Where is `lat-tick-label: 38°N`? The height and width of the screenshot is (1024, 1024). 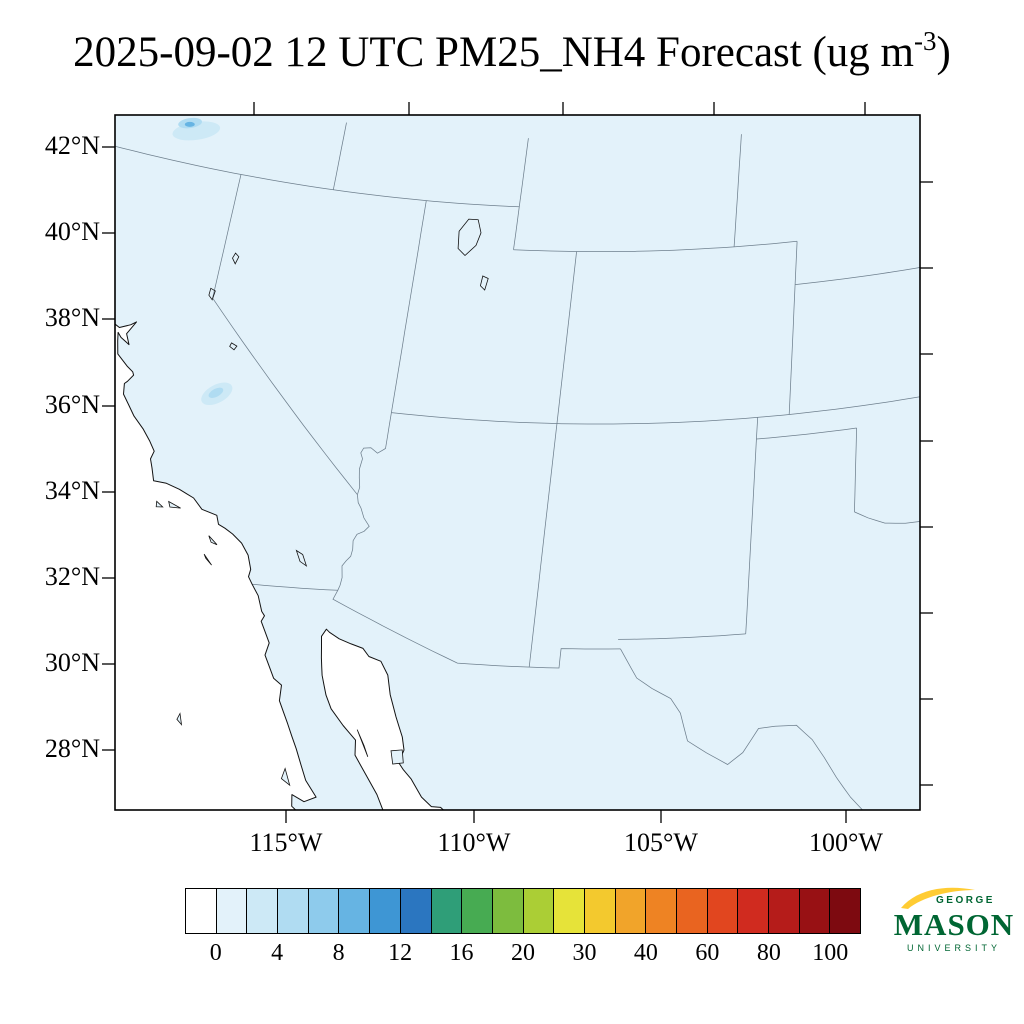 lat-tick-label: 38°N is located at coordinates (72, 317).